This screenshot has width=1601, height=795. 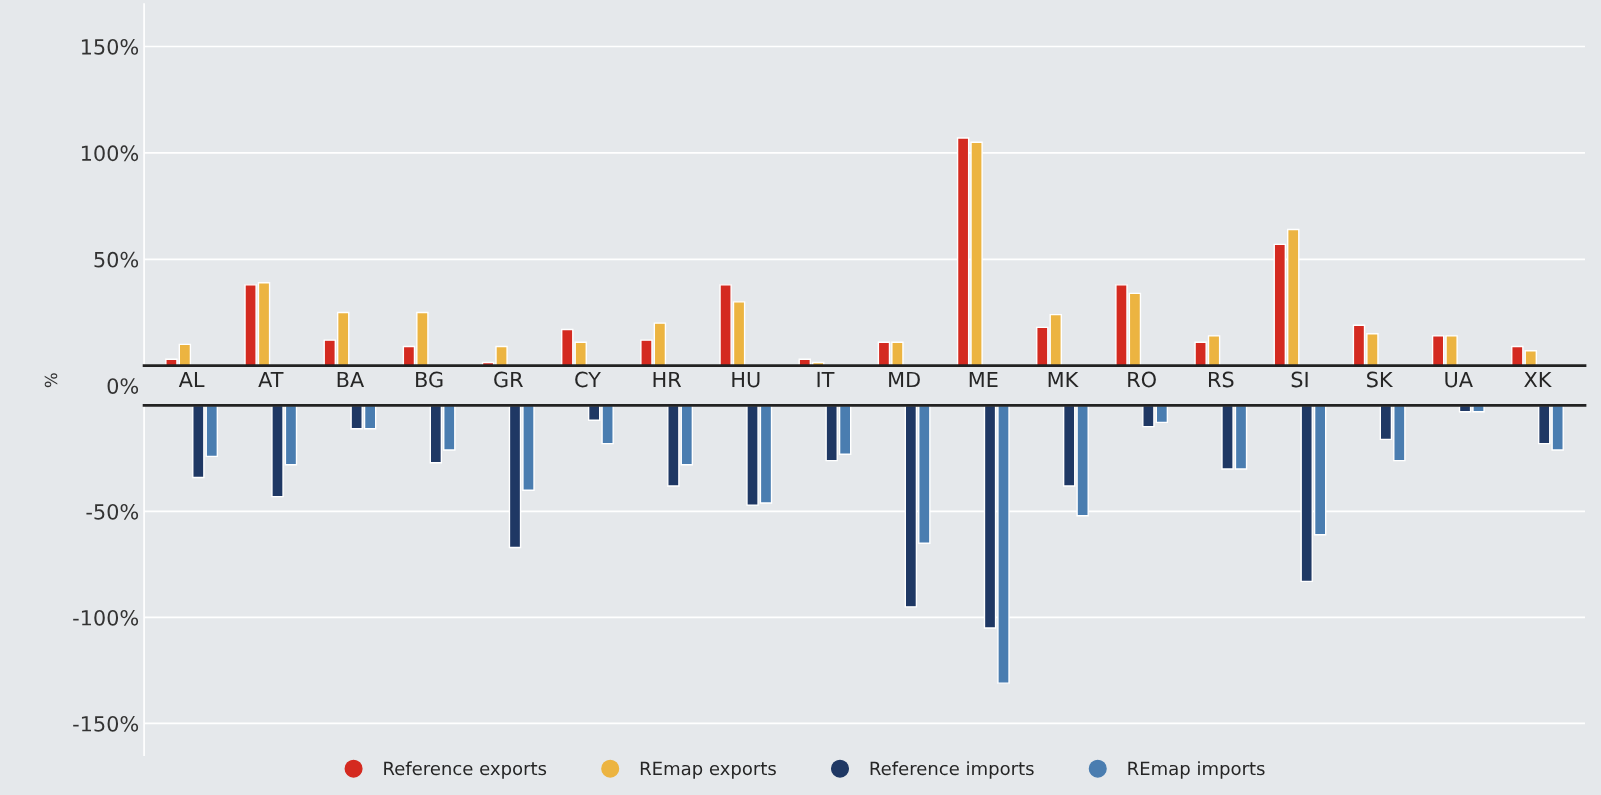 What do you see at coordinates (746, 379) in the screenshot?
I see `x-tick-label: HU` at bounding box center [746, 379].